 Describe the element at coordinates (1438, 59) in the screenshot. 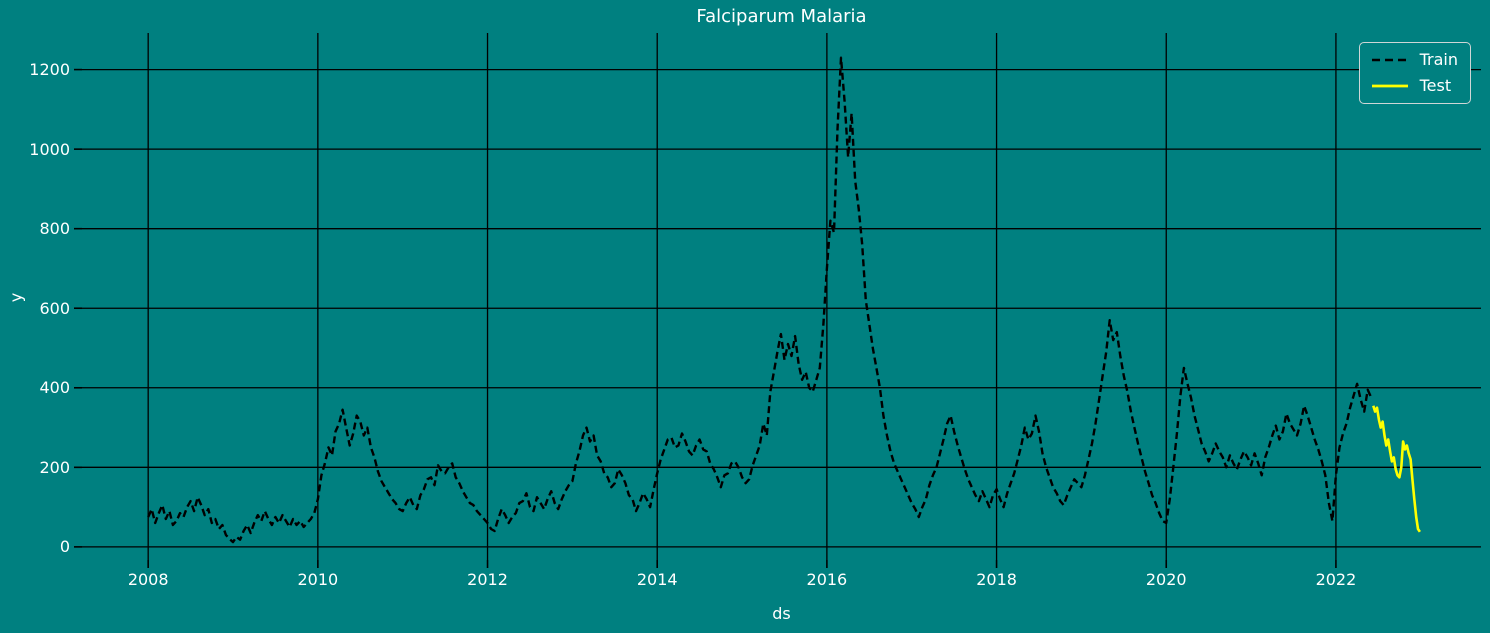

I see `legend-label-train: Train` at that location.